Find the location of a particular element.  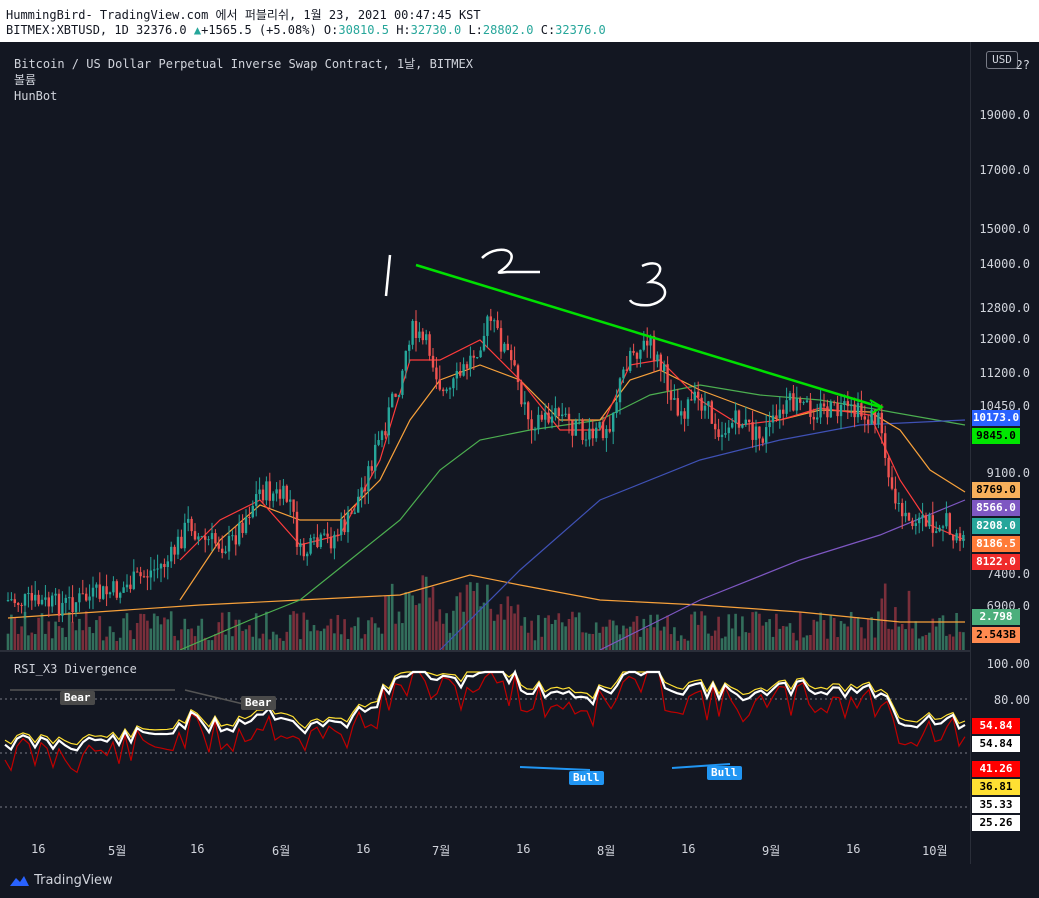

volume-tag: 2.543B is located at coordinates (996, 635).